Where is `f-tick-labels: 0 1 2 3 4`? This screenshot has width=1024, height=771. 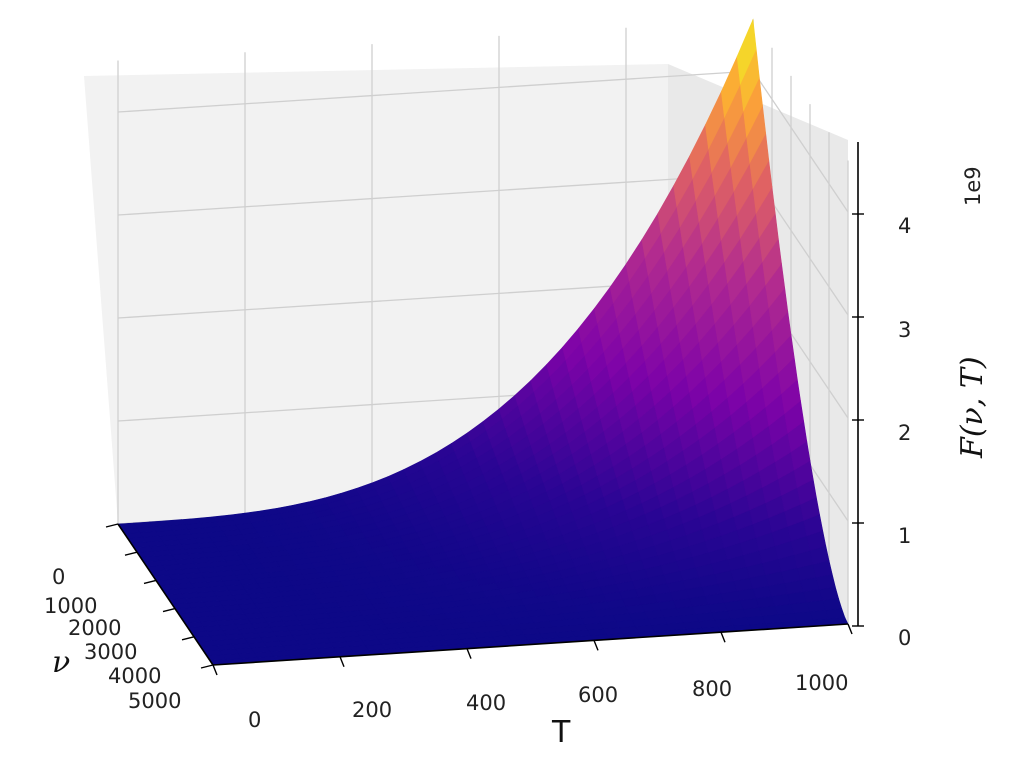
f-tick-labels: 0 1 2 3 4 is located at coordinates (904, 432).